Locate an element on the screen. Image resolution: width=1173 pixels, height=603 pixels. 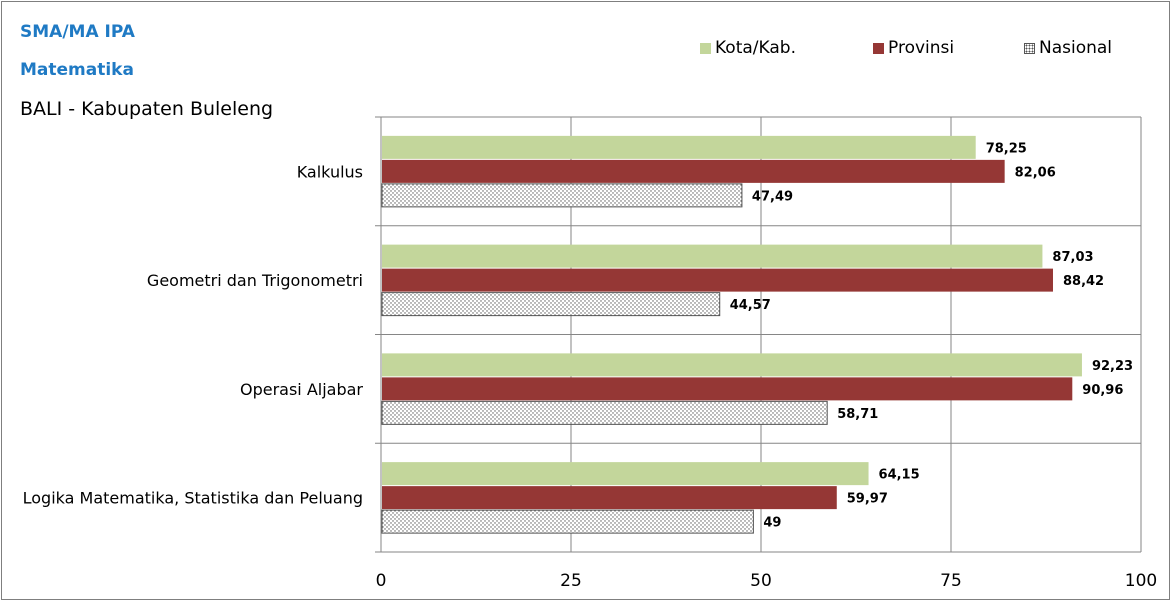
category-label: Operasi Aljabar is located at coordinates (301, 389).